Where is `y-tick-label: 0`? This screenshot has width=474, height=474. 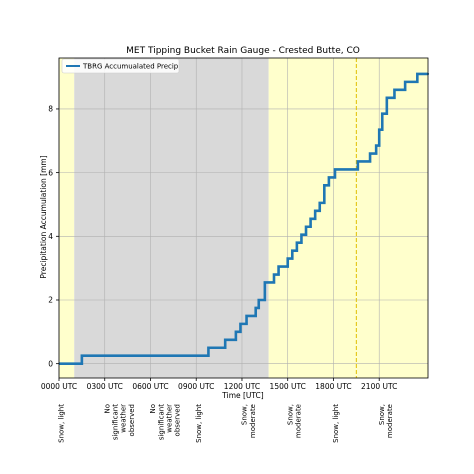 y-tick-label: 0 is located at coordinates (50, 363).